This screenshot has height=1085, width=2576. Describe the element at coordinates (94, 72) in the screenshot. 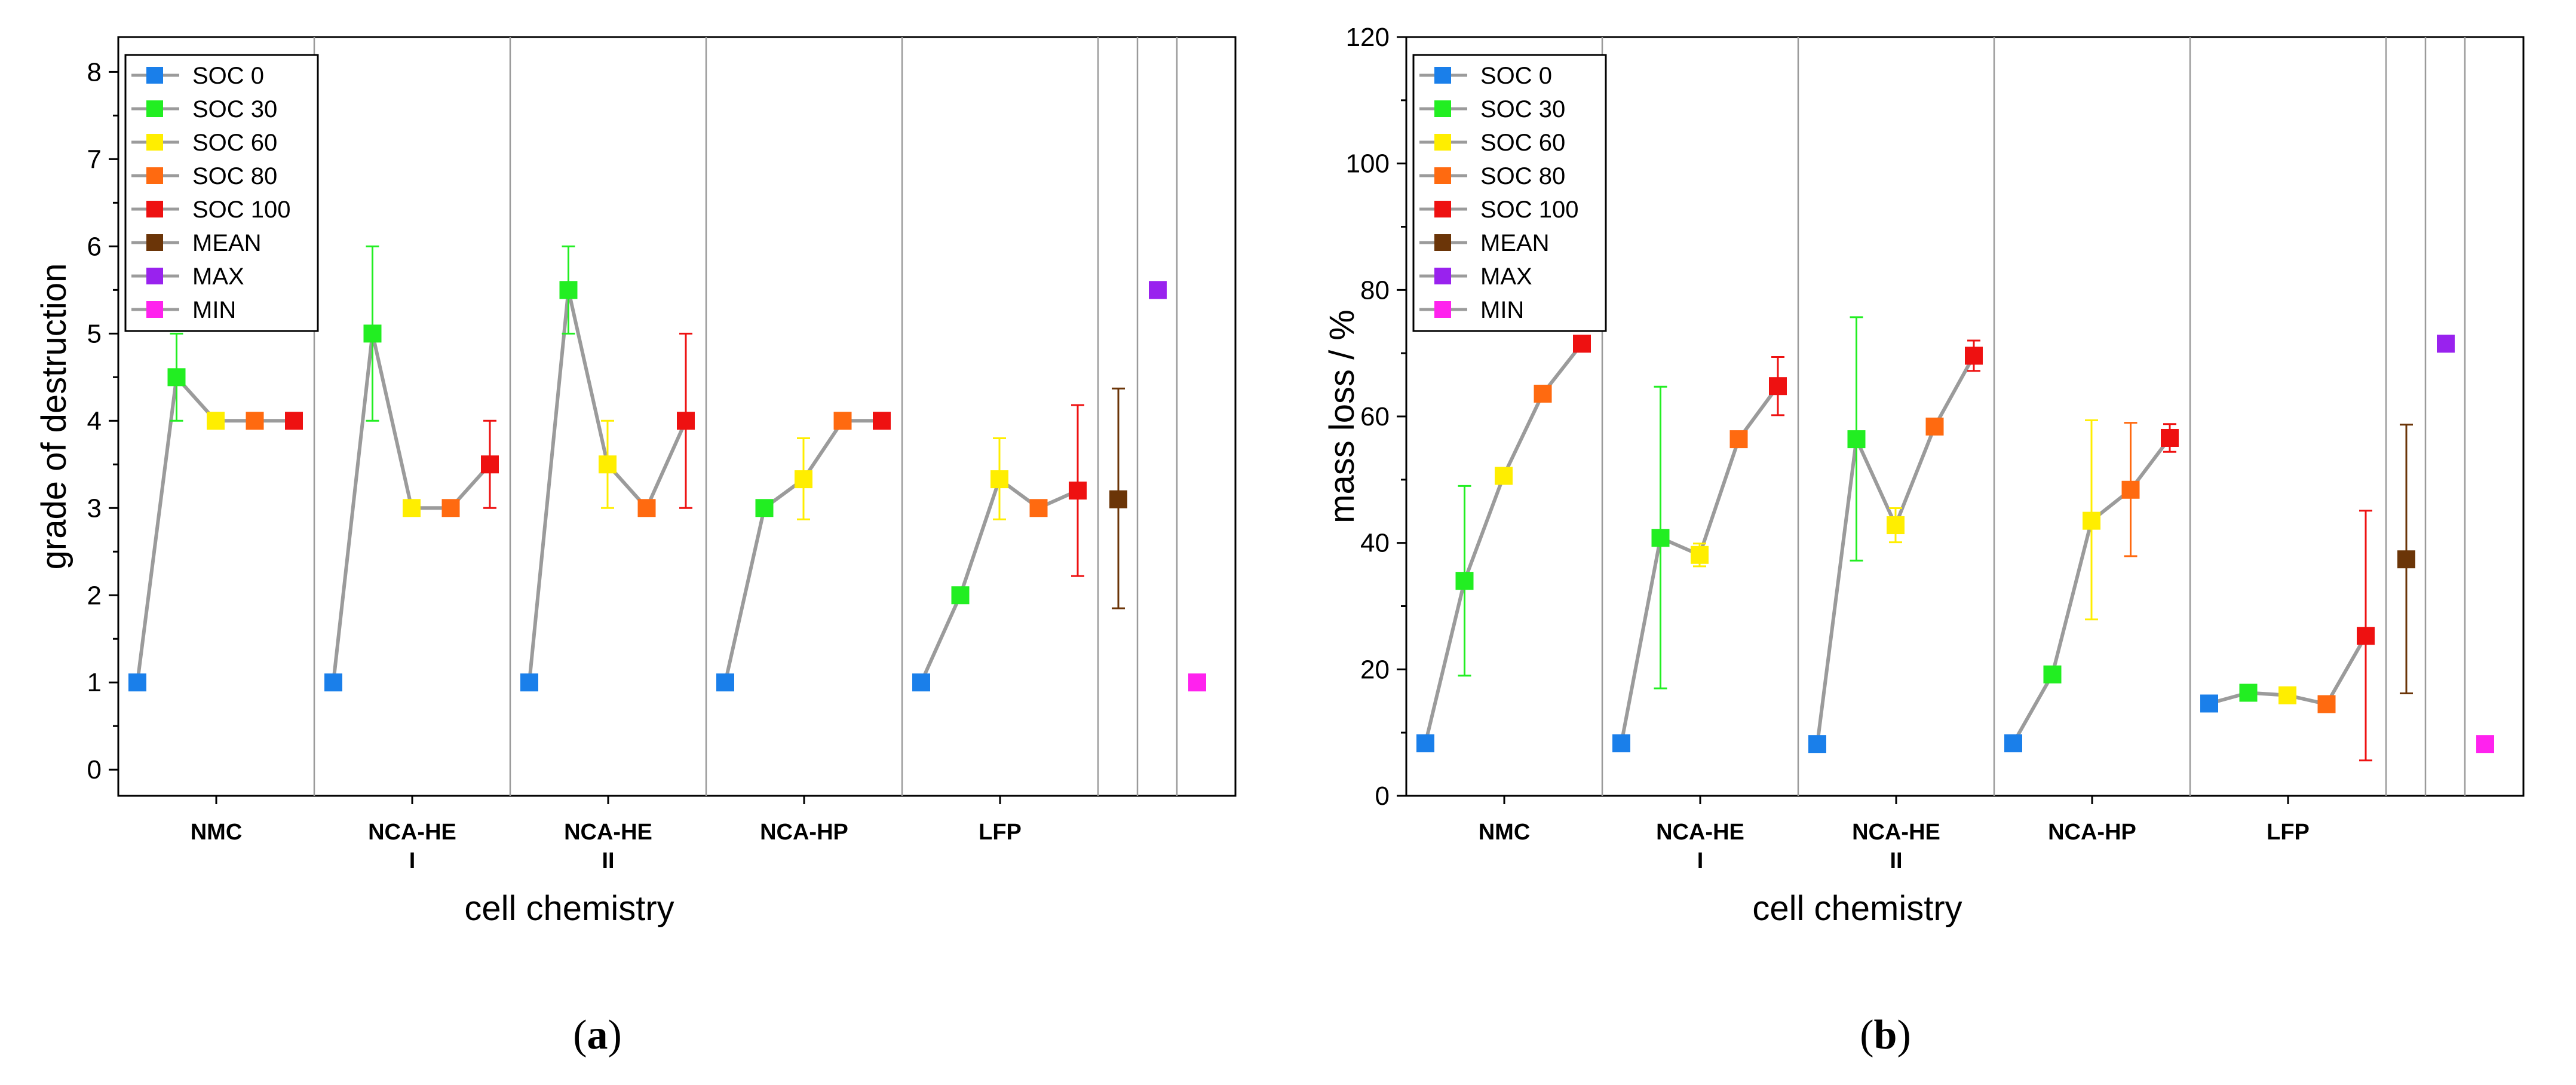

I see `y-tick-label: 8` at that location.